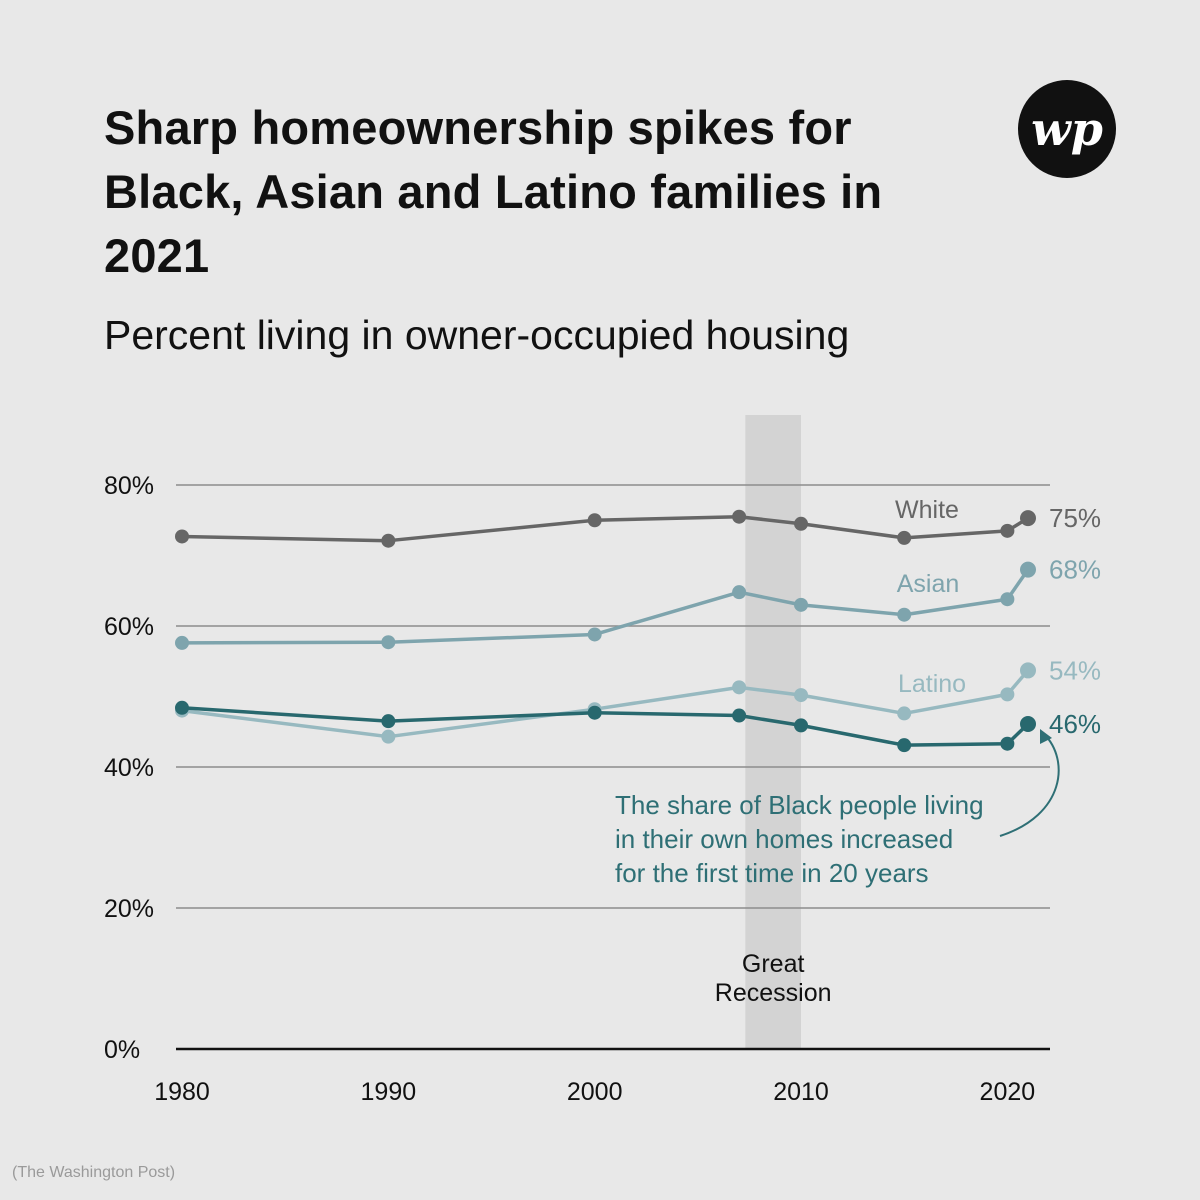 This screenshot has height=1200, width=1200. What do you see at coordinates (129, 627) in the screenshot?
I see `y-tick-label: 60%` at bounding box center [129, 627].